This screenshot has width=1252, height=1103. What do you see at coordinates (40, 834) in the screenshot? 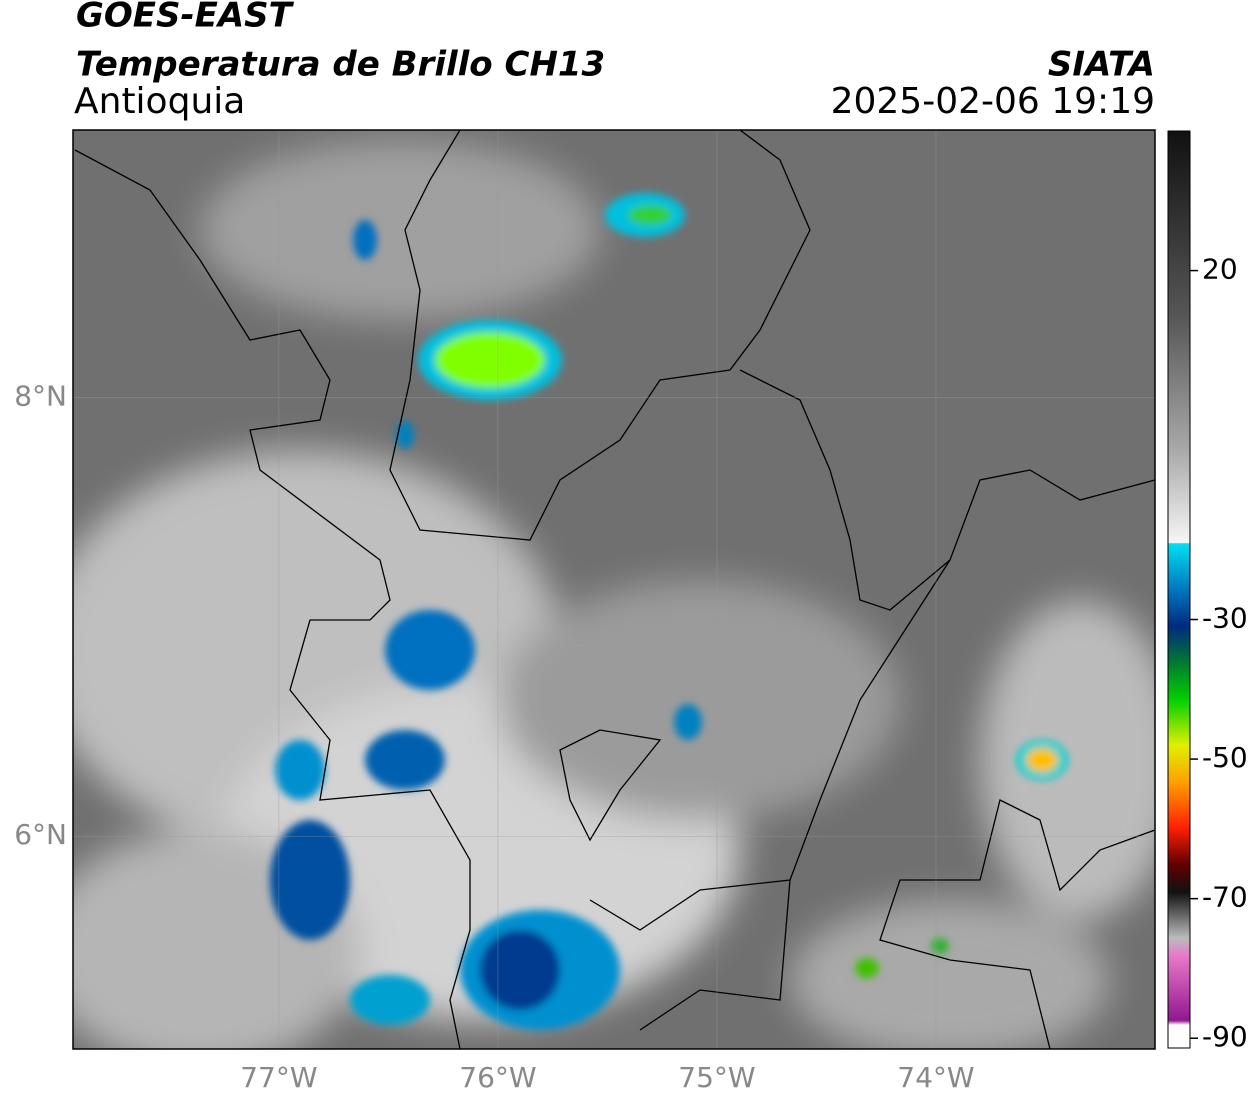
I see `lat-tick-label: 6°N` at bounding box center [40, 834].